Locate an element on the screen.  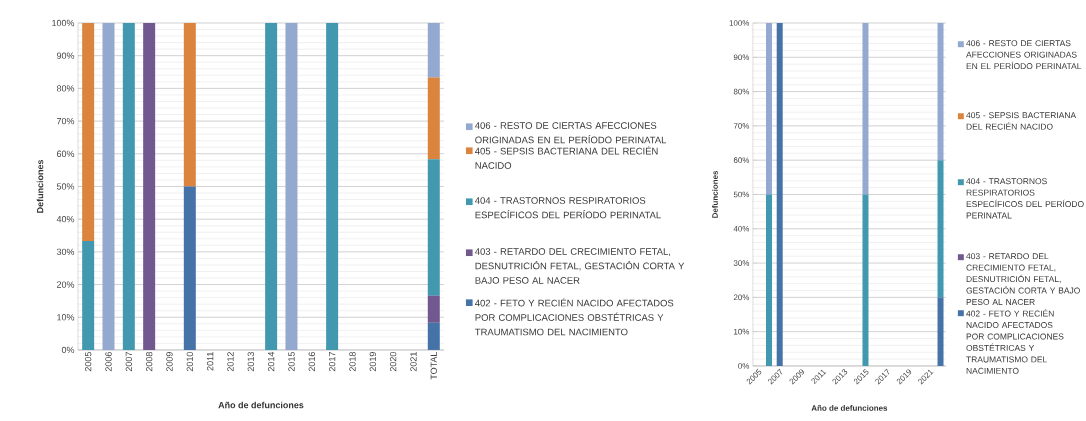
y-tick-label: 90% is located at coordinates (65, 55).